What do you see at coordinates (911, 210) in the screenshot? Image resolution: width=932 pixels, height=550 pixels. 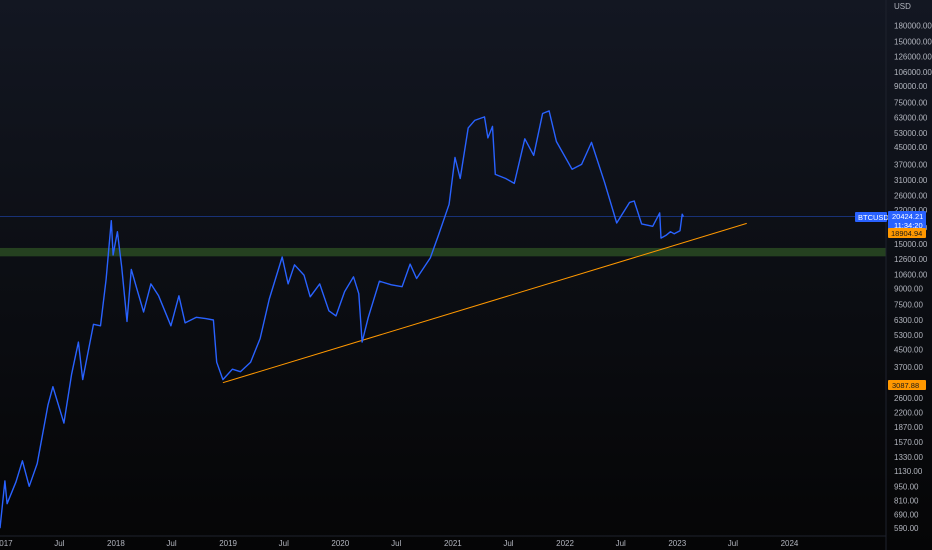 I see `price-tick-label: 22000.00` at bounding box center [911, 210].